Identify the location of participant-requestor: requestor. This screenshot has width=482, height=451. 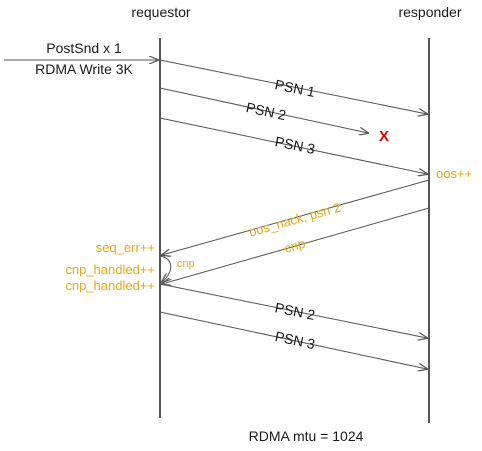
(160, 12).